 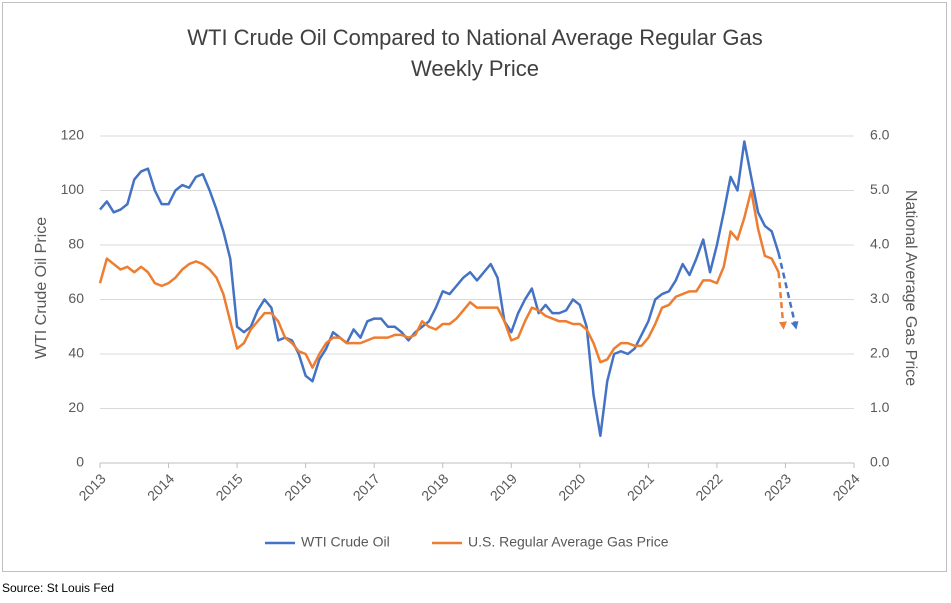 What do you see at coordinates (880, 462) in the screenshot?
I see `y2-tick-label: 0.0` at bounding box center [880, 462].